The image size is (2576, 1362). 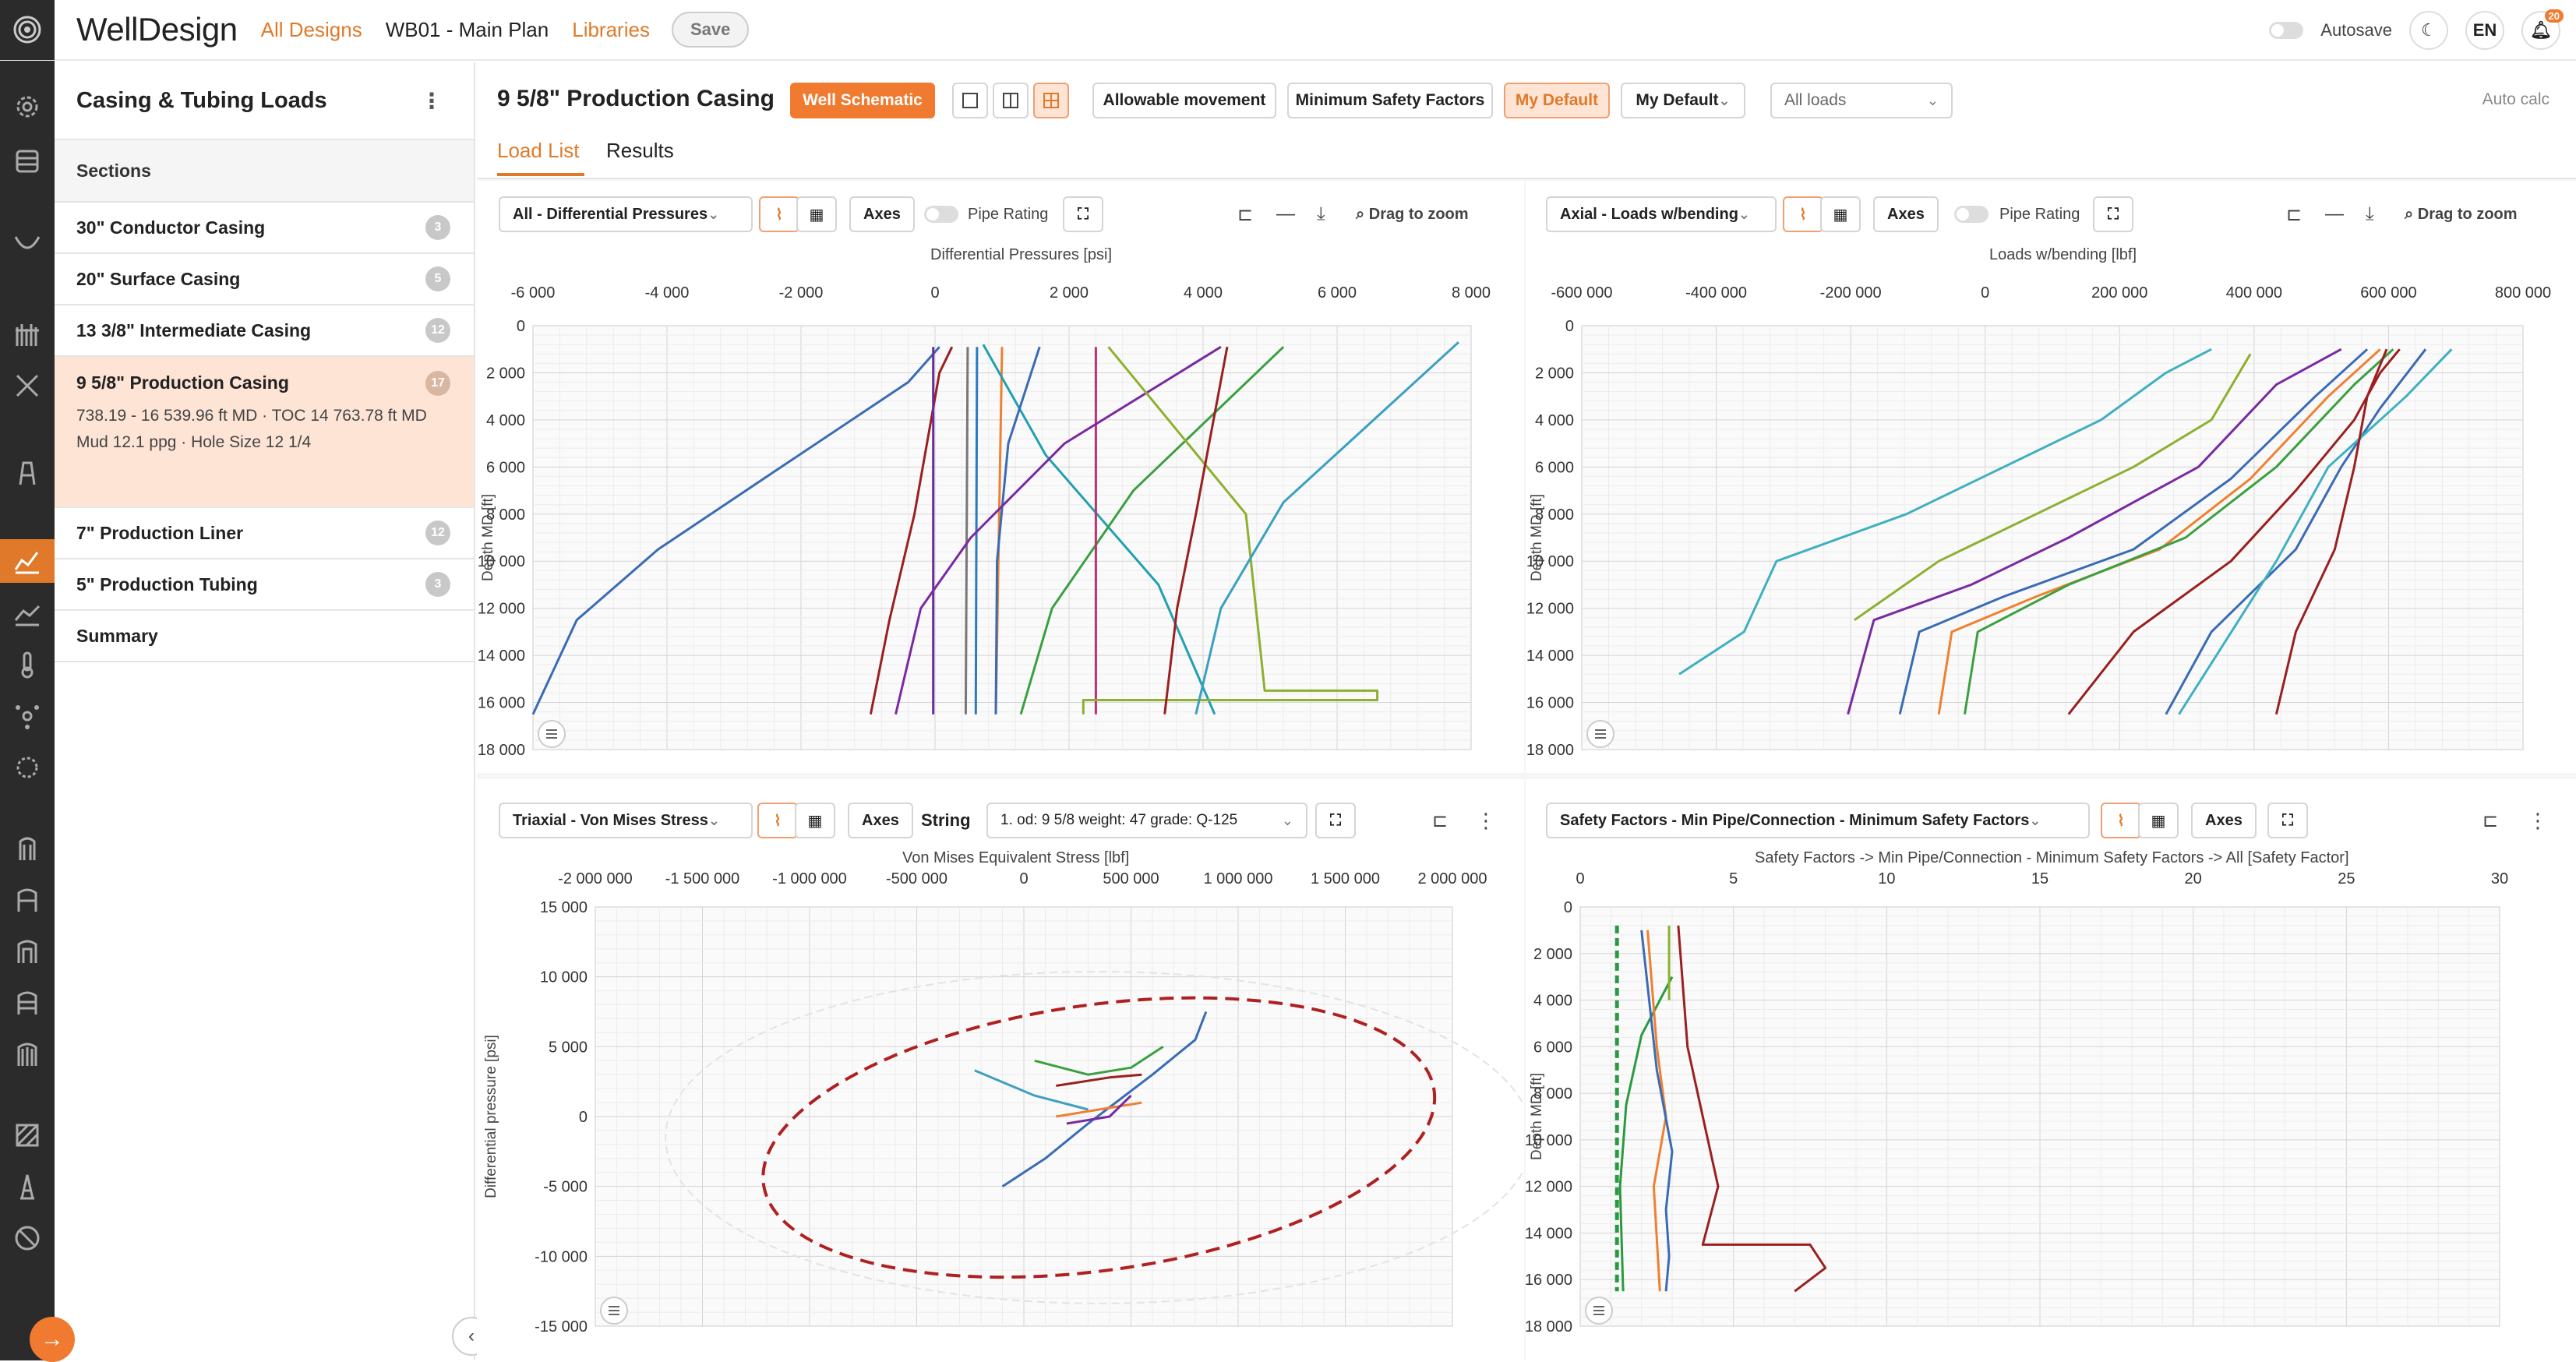 I want to click on min-safety-factors-button: Minimum Safety Factors, so click(x=1390, y=100).